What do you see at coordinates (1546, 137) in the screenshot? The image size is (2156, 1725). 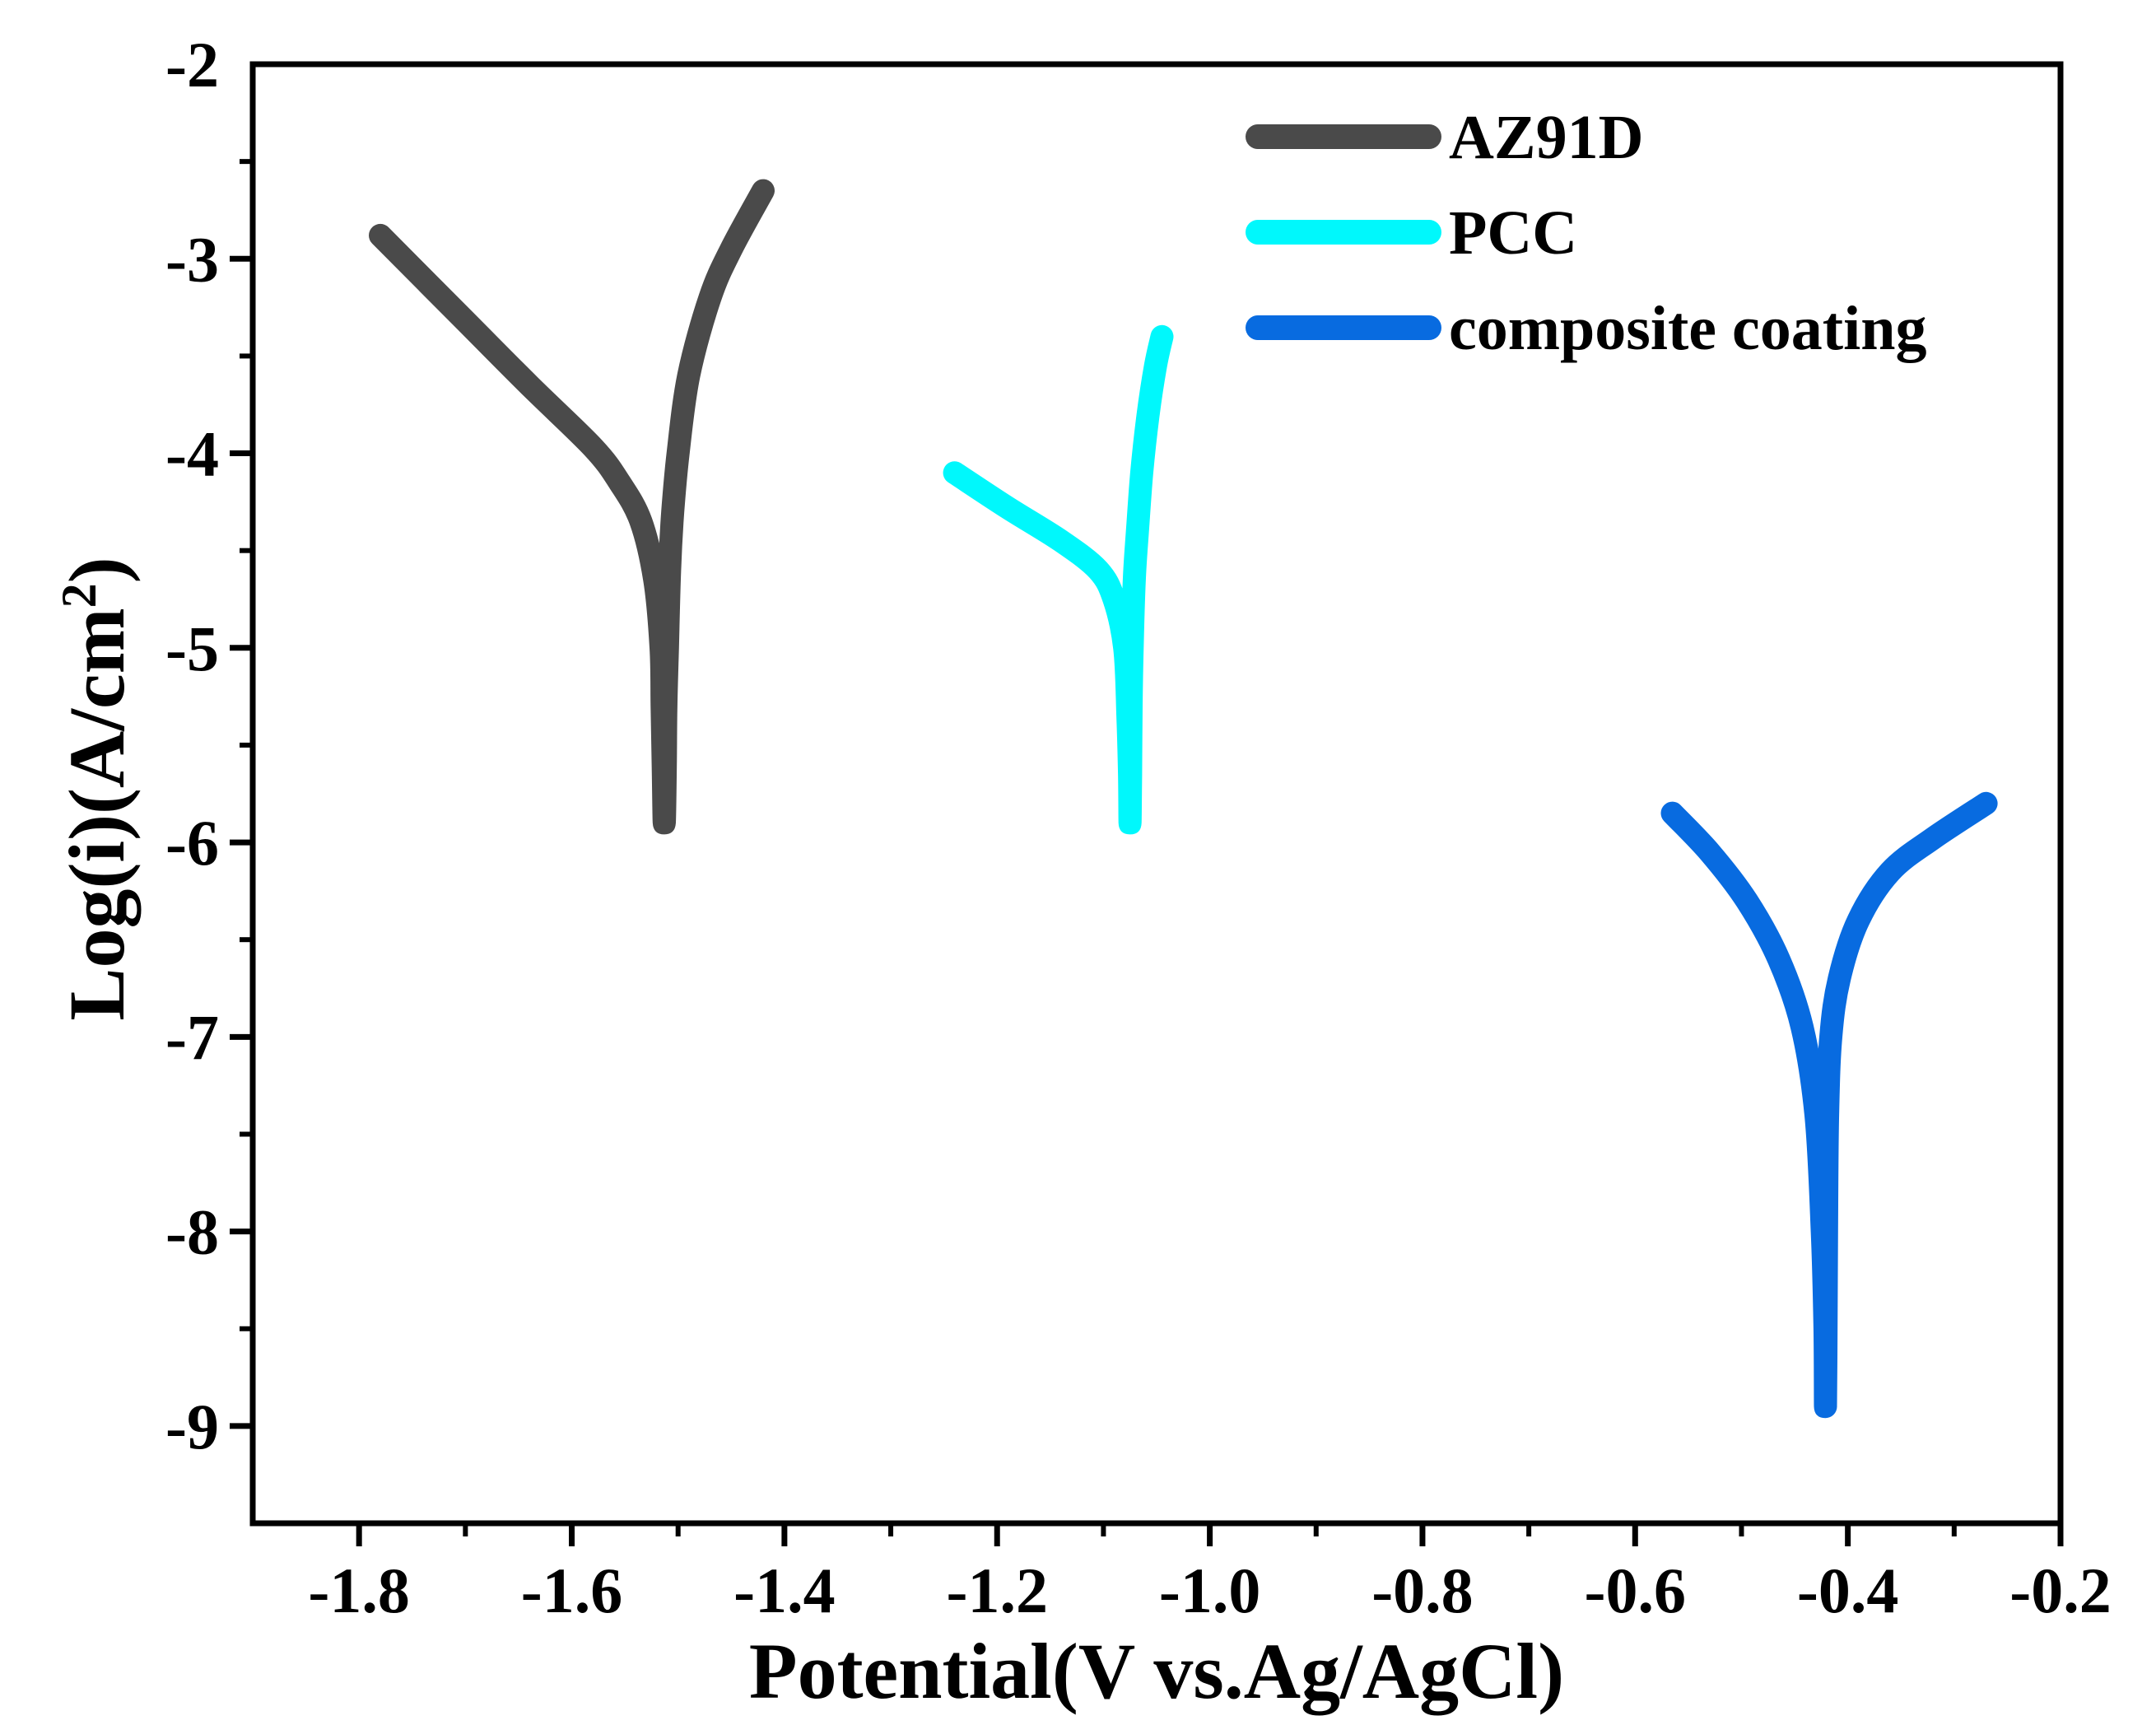 I see `legend-label-az91d: AZ91D` at bounding box center [1546, 137].